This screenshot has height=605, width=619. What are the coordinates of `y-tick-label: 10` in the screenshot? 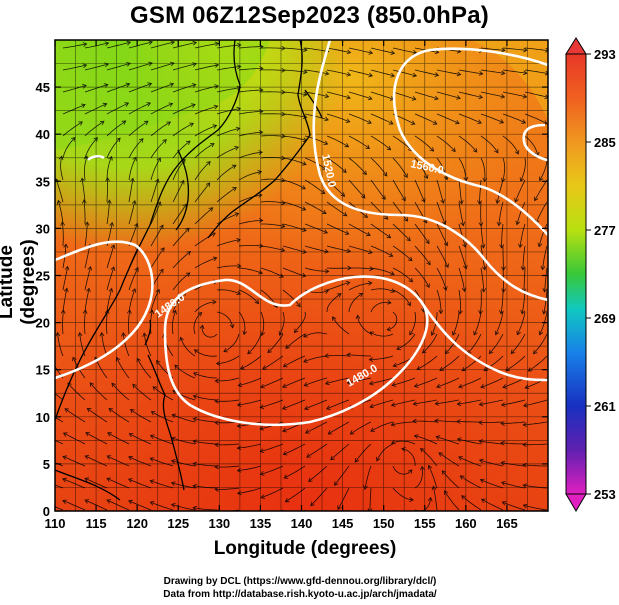 It's located at (43, 417).